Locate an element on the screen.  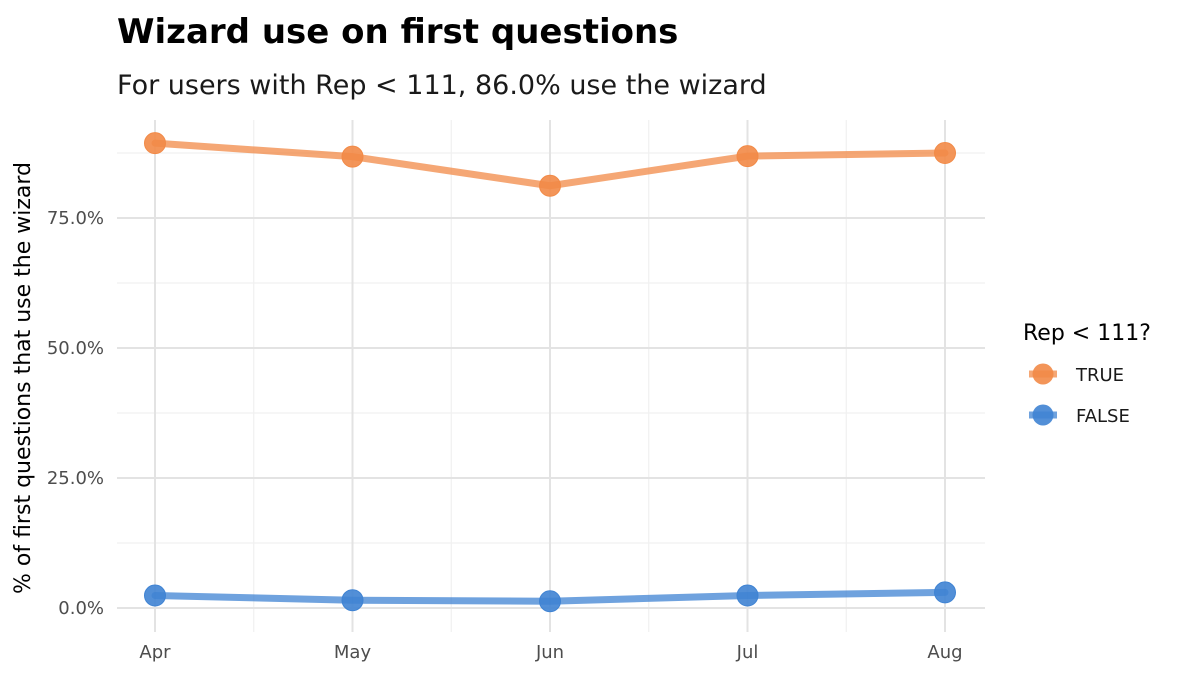
legend-item-true: TRUE is located at coordinates (1076, 374).